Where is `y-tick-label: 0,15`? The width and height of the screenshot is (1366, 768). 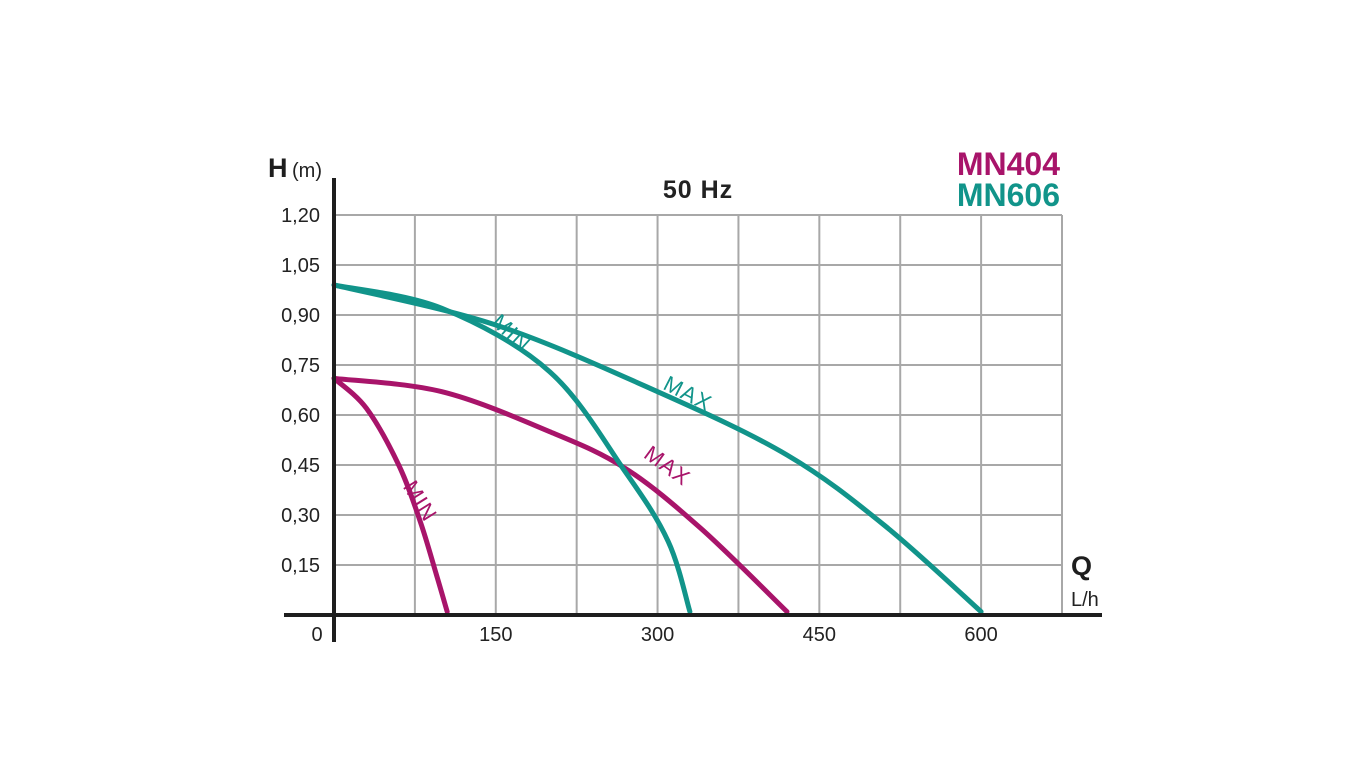 y-tick-label: 0,15 is located at coordinates (300, 566).